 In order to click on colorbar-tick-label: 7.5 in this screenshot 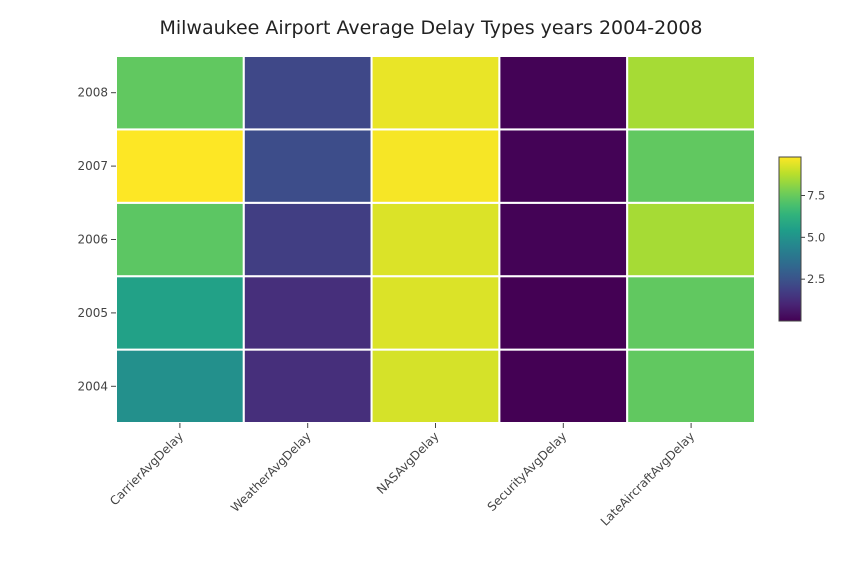, I will do `click(816, 195)`.